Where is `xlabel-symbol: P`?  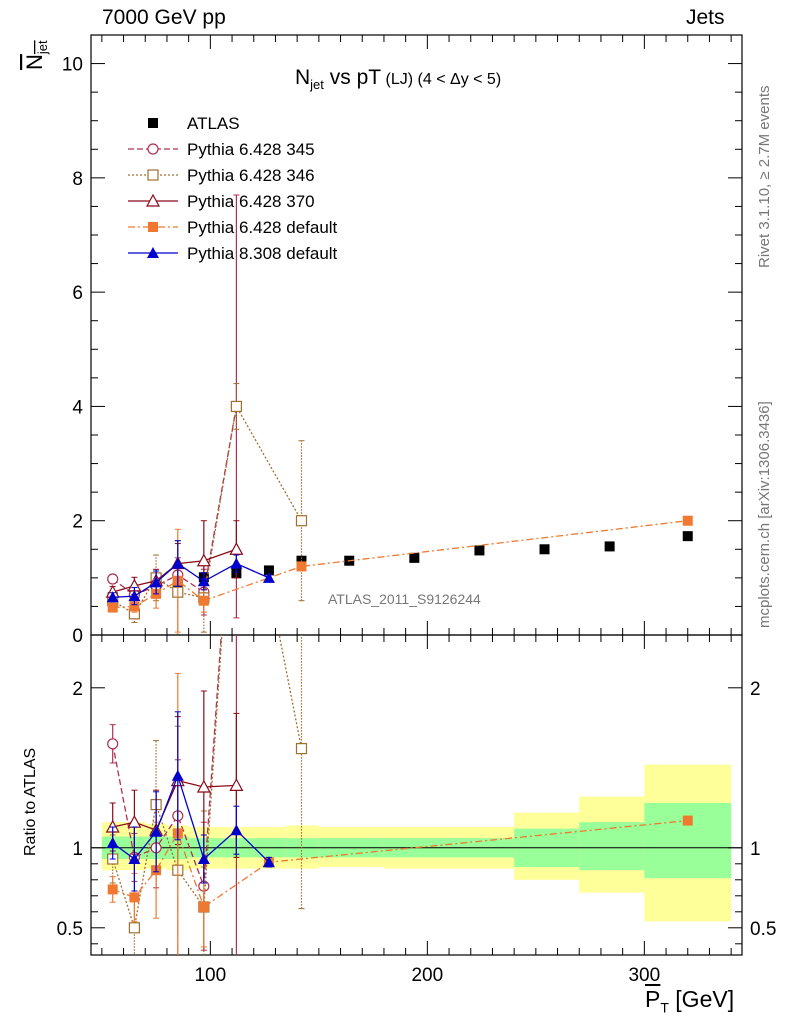
xlabel-symbol: P is located at coordinates (653, 999).